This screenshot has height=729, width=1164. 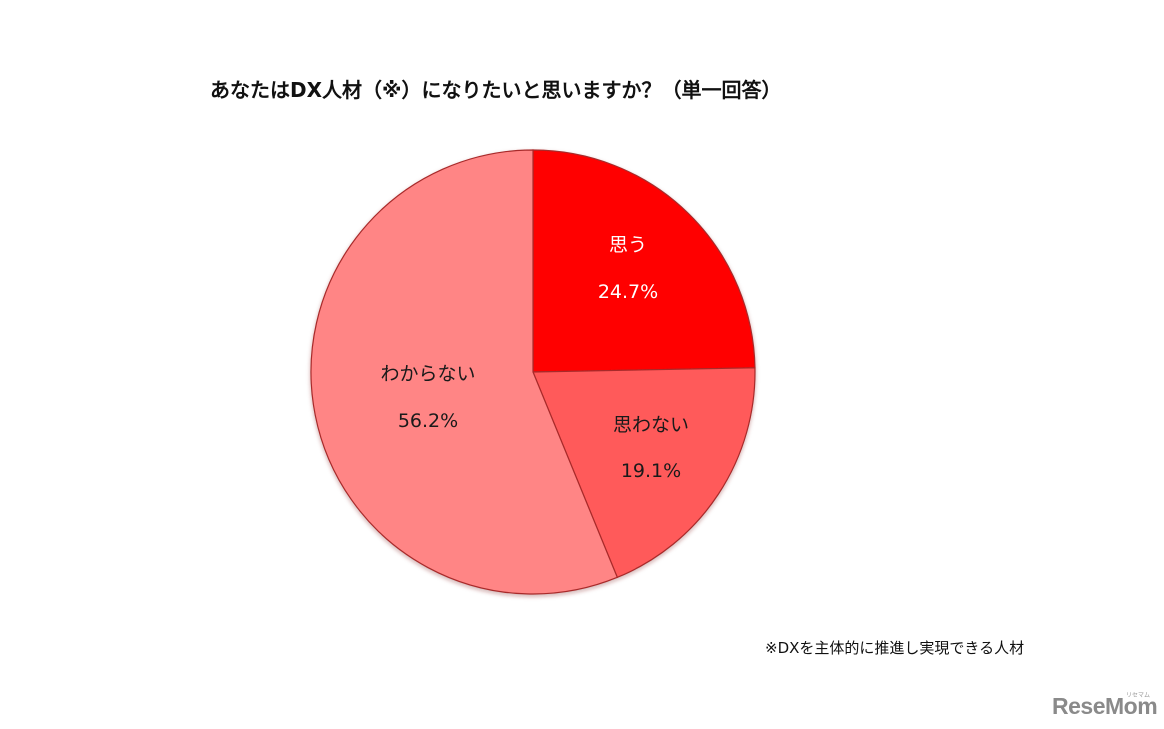 What do you see at coordinates (628, 245) in the screenshot?
I see `slice-label: 思う` at bounding box center [628, 245].